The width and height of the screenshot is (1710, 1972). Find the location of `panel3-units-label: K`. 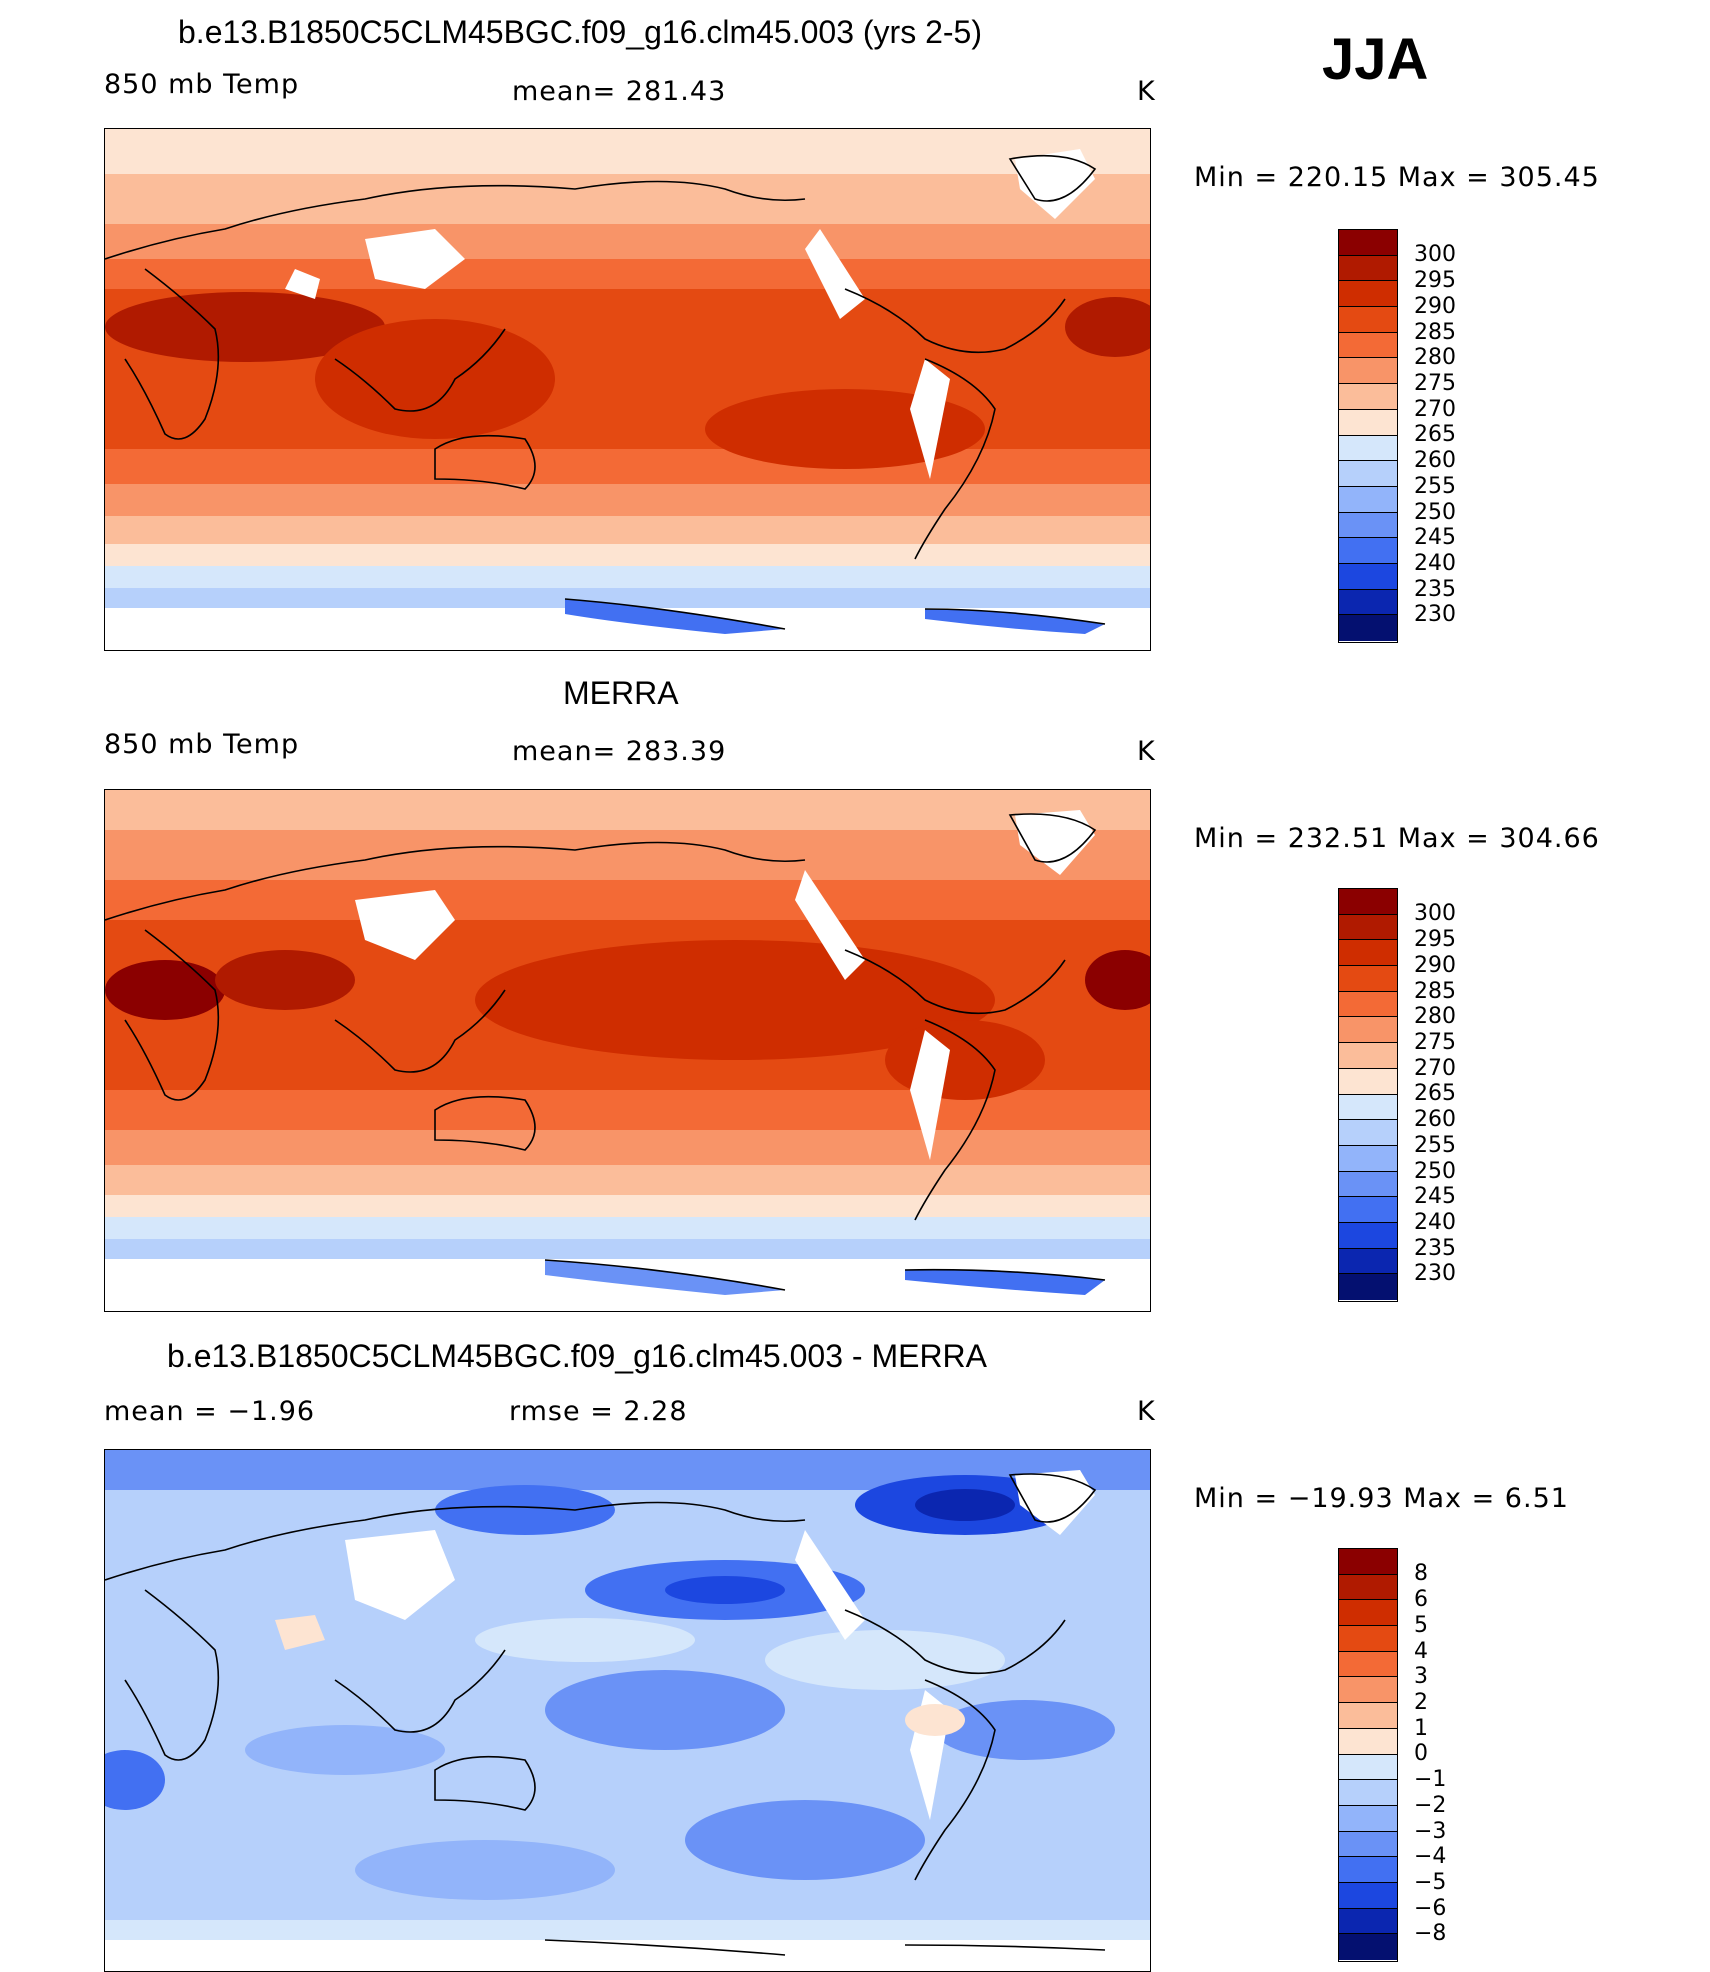

panel3-units-label: K is located at coordinates (1146, 1411).